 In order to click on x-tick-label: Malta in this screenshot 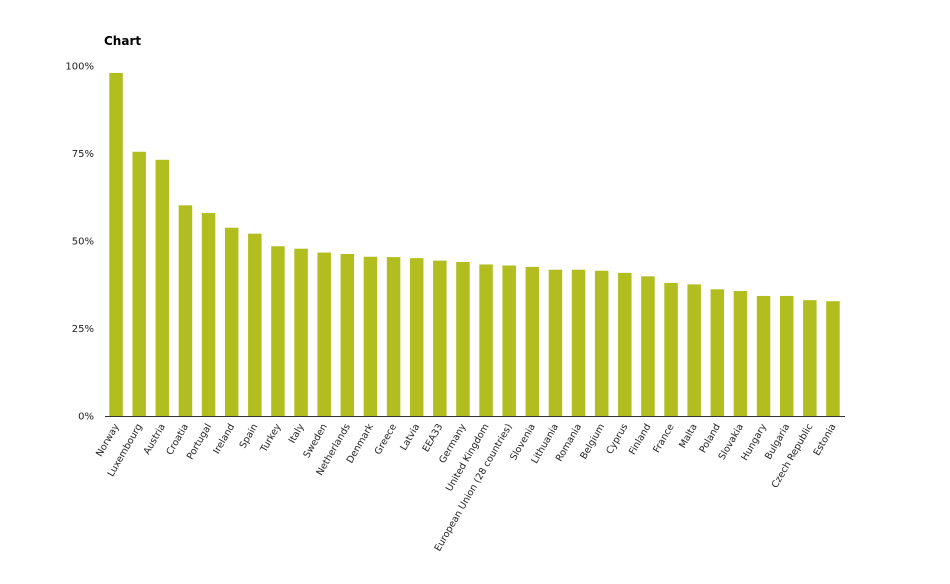, I will do `click(688, 436)`.